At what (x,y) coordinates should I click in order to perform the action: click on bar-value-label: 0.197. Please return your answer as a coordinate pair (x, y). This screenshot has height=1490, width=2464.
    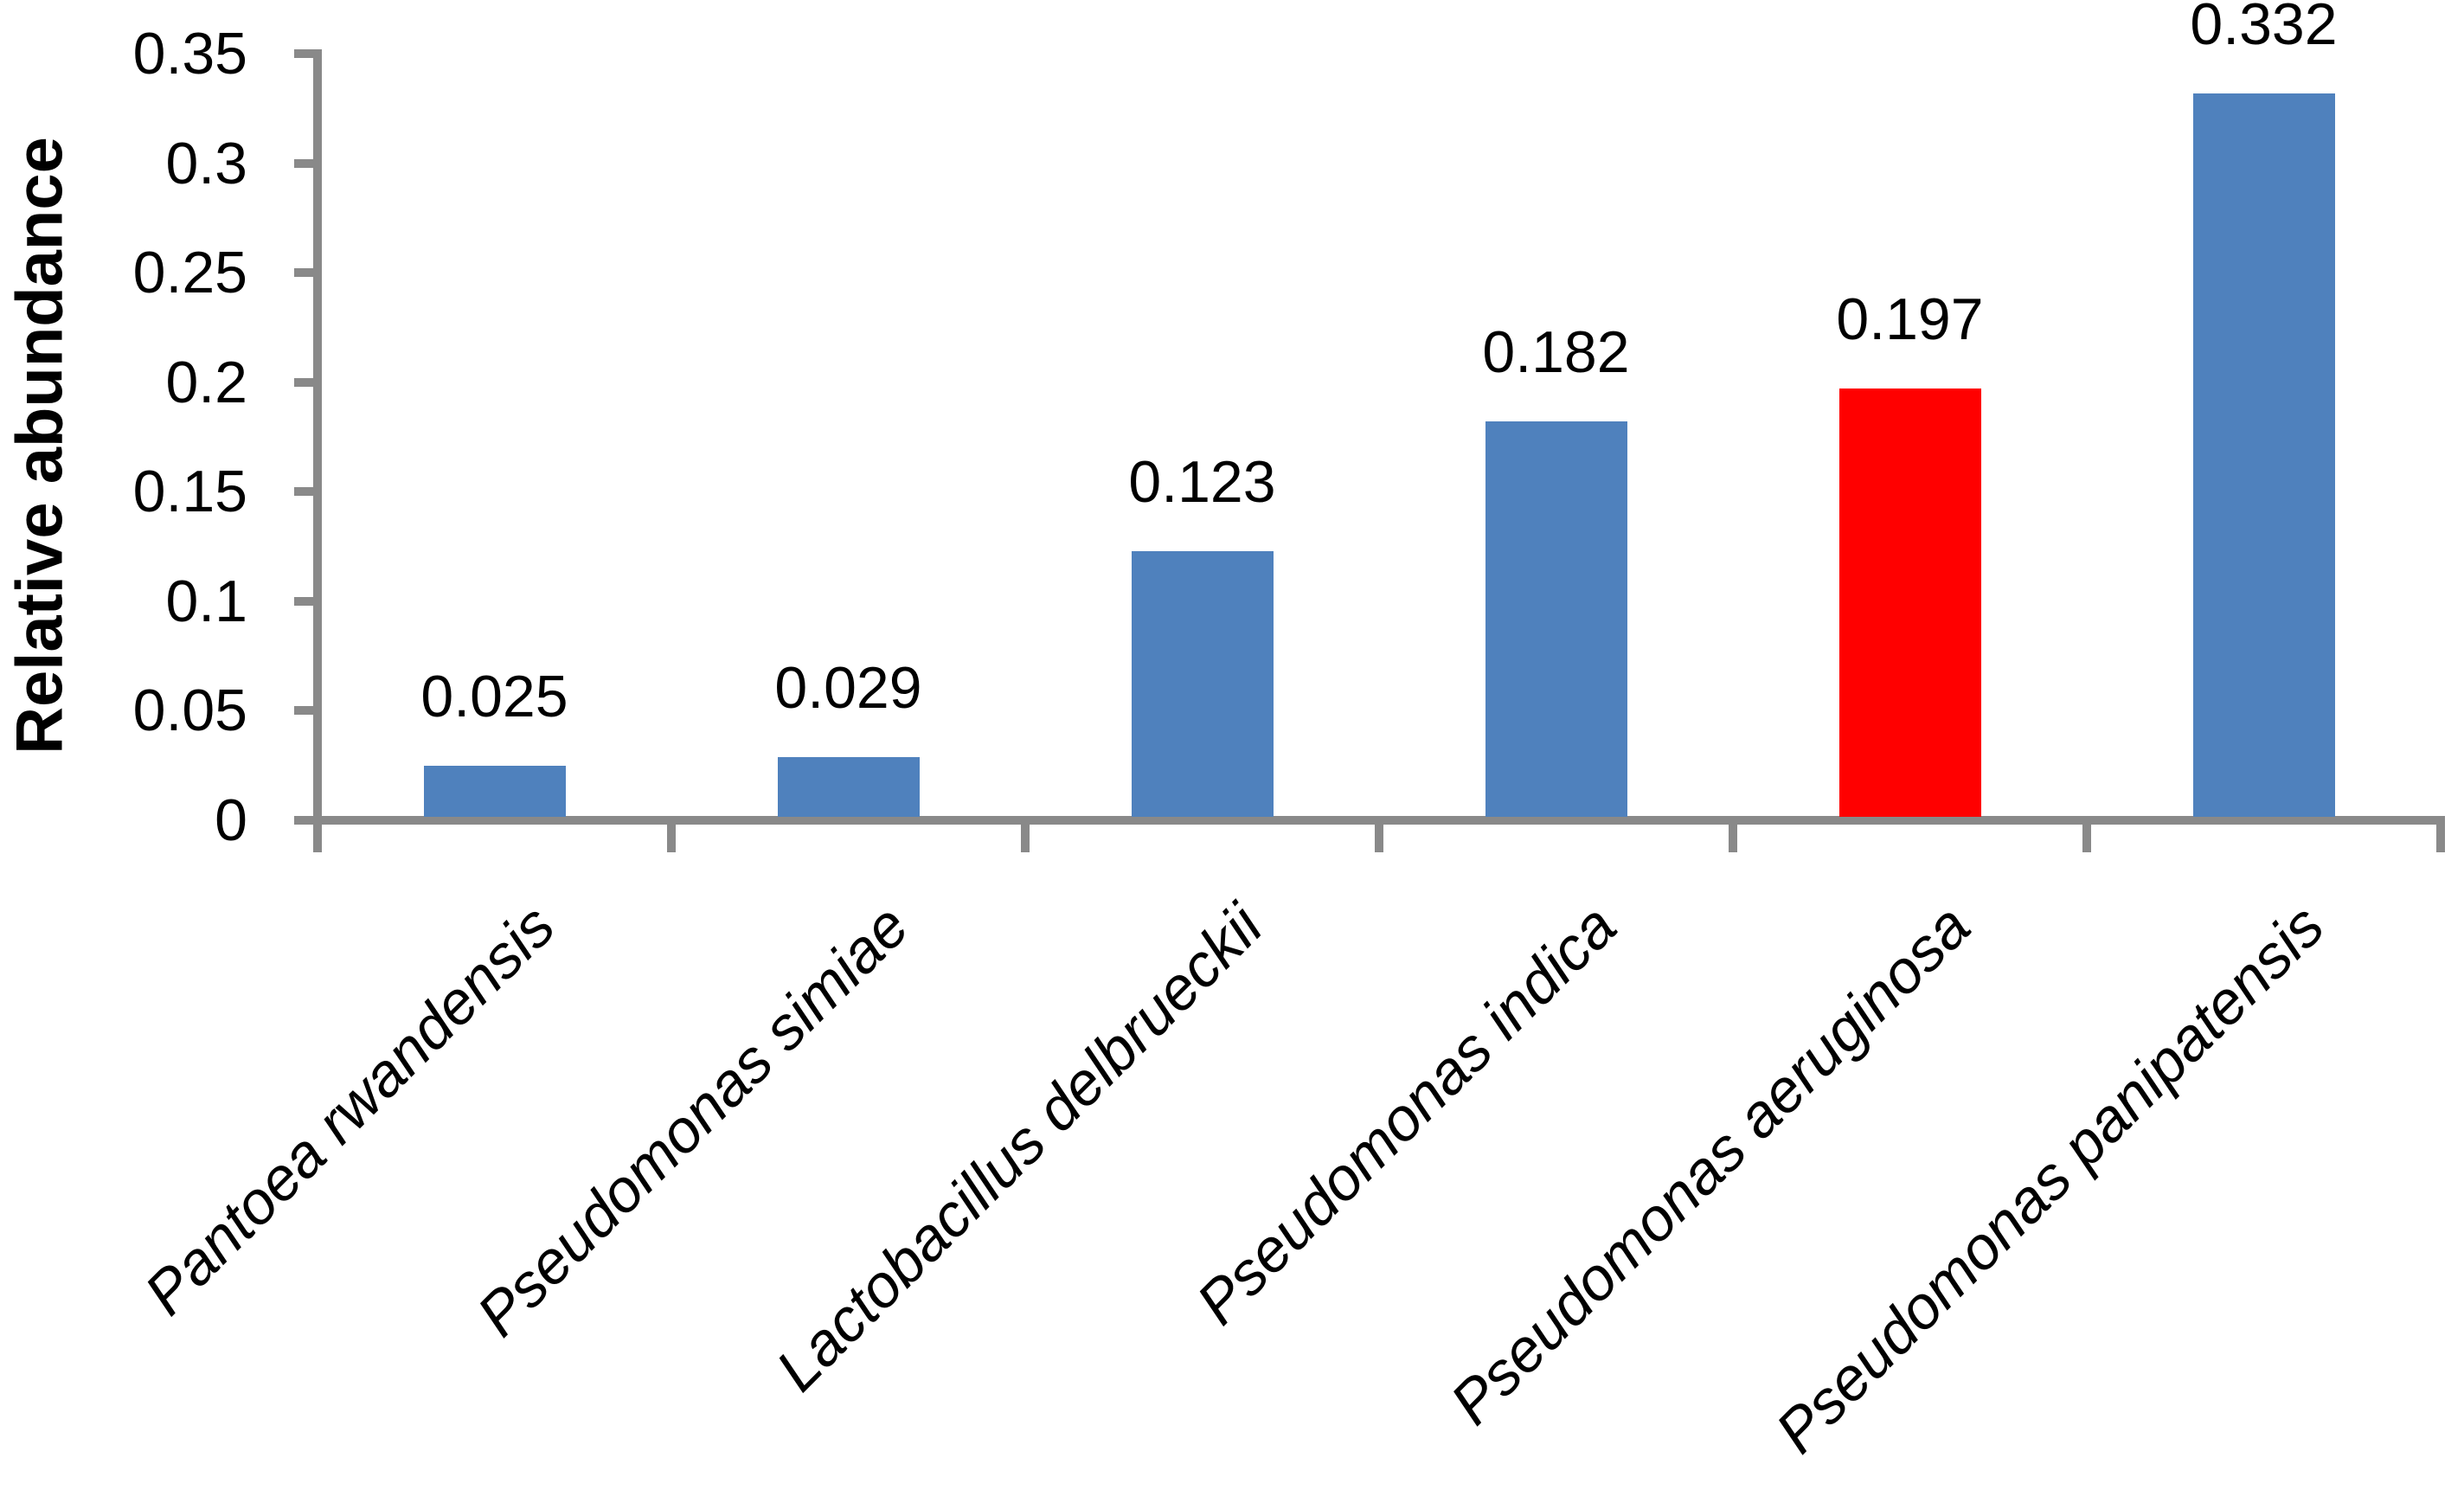
    Looking at the image, I should click on (1910, 320).